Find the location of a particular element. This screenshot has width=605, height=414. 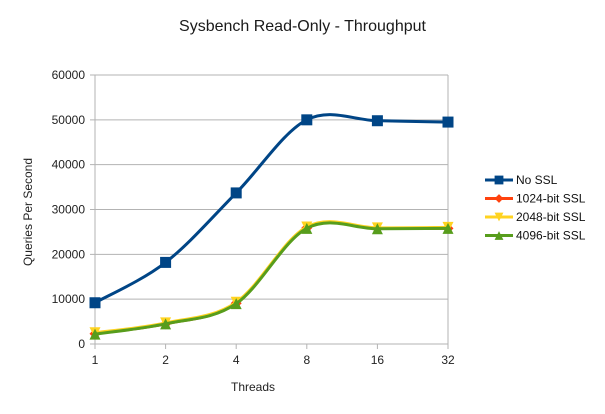

y-tick-label: 20000 is located at coordinates (69, 254).